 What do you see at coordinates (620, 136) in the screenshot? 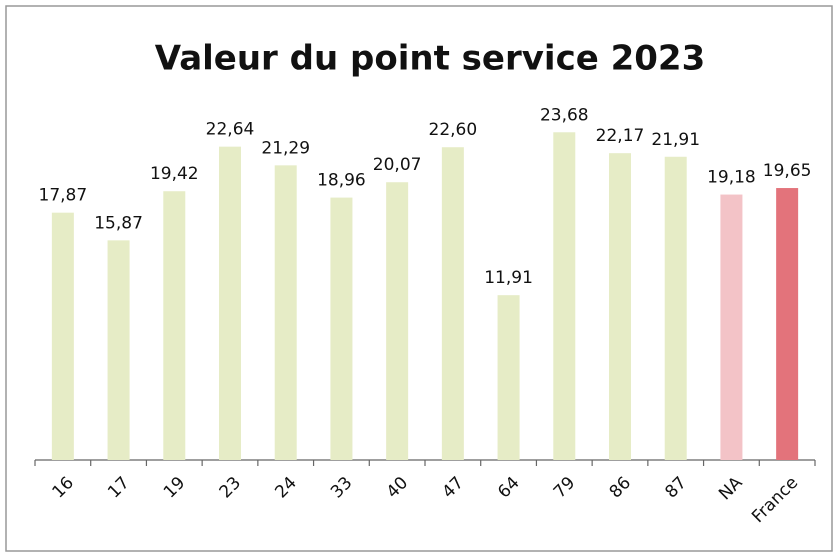
I see `data-label: 22,17` at bounding box center [620, 136].